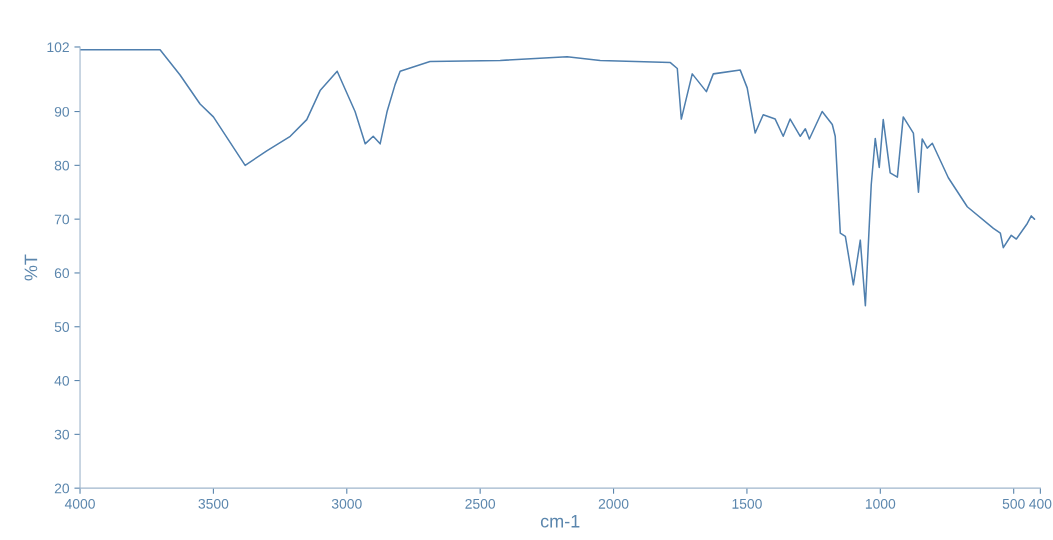 This screenshot has width=1053, height=540. I want to click on x-tick-label: 1500, so click(747, 503).